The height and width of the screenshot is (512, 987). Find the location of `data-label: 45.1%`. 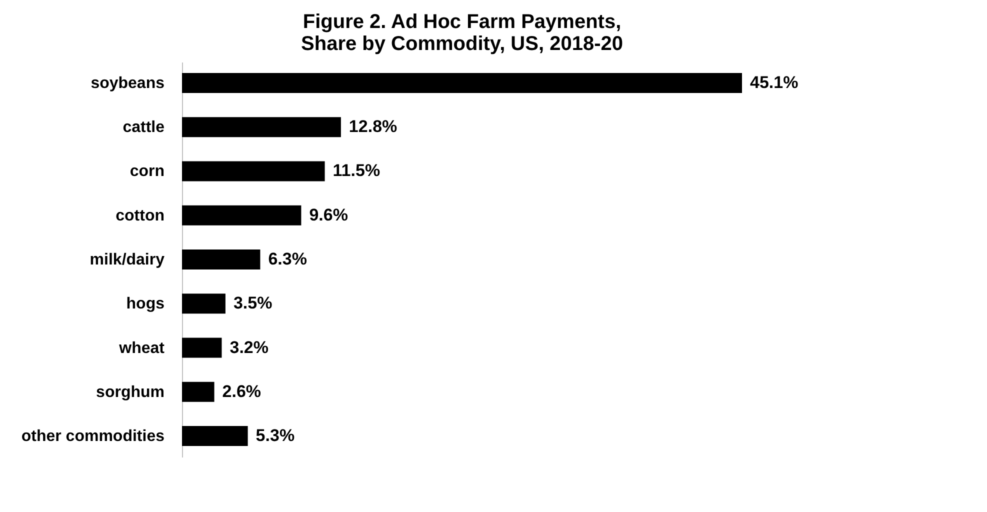

data-label: 45.1% is located at coordinates (774, 82).